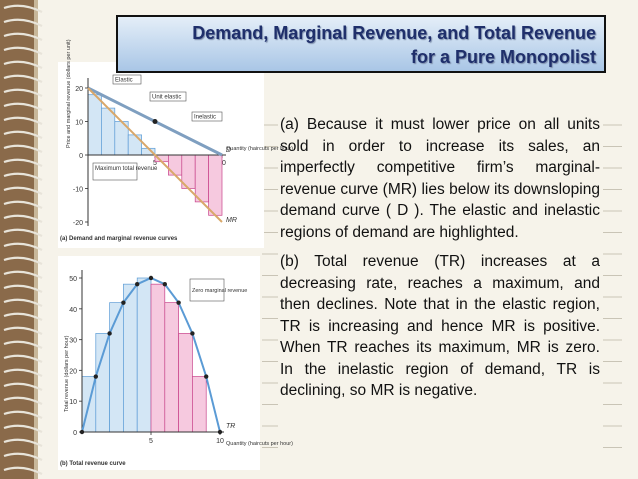 Image resolution: width=638 pixels, height=479 pixels. Describe the element at coordinates (230, 426) in the screenshot. I see `series-label: TR` at that location.